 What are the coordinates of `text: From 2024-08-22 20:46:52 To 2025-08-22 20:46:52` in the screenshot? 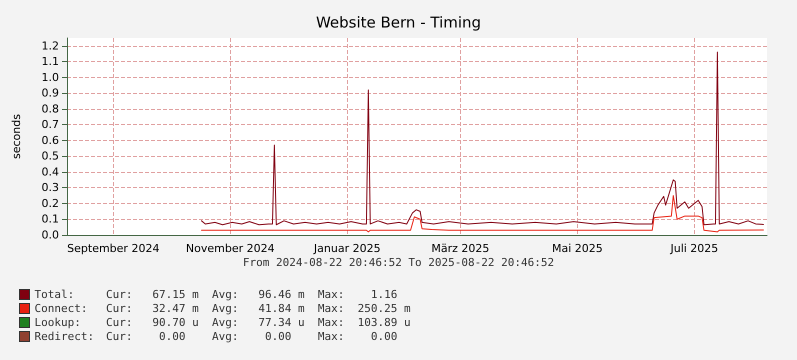 It's located at (398, 262).